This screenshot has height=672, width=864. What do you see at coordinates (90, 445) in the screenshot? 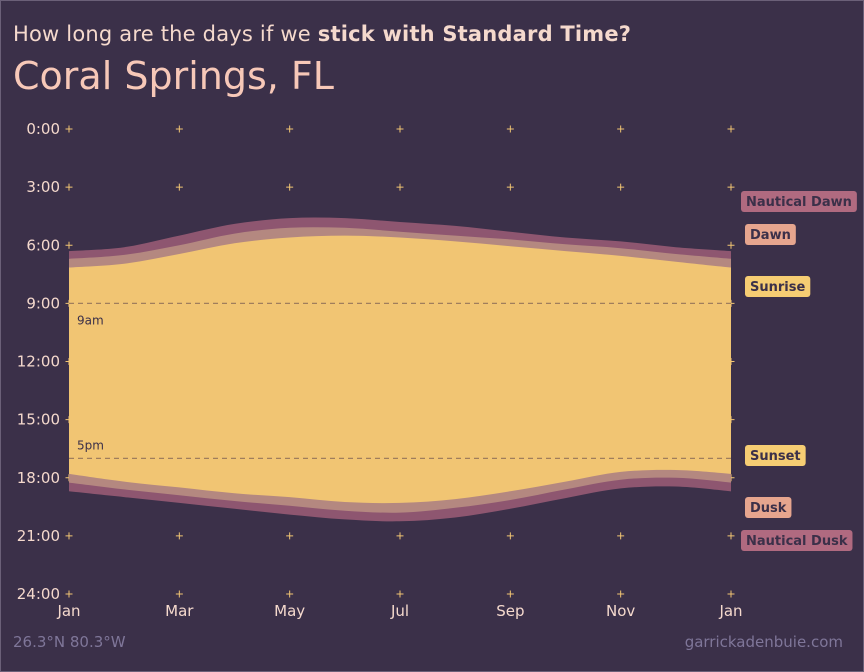
I see `reference-line-label: 5pm` at bounding box center [90, 445].